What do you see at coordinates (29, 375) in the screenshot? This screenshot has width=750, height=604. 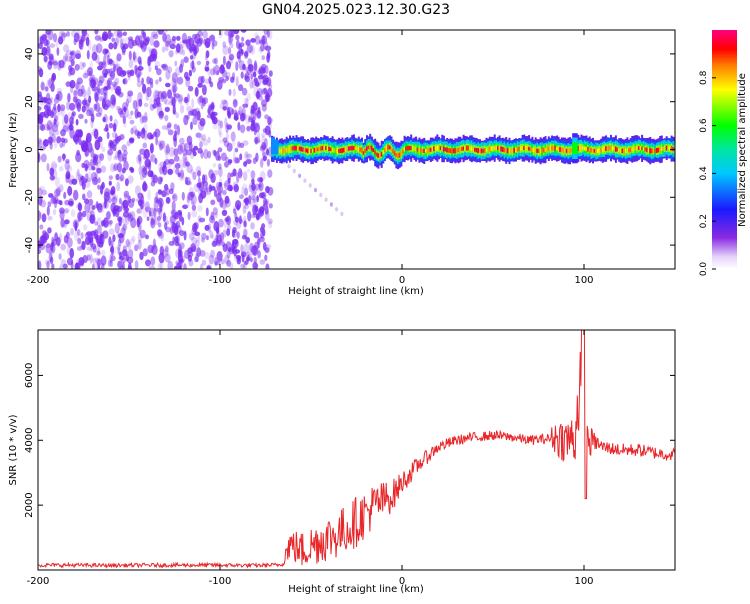 I see `y-tick-label: 6000` at bounding box center [29, 375].